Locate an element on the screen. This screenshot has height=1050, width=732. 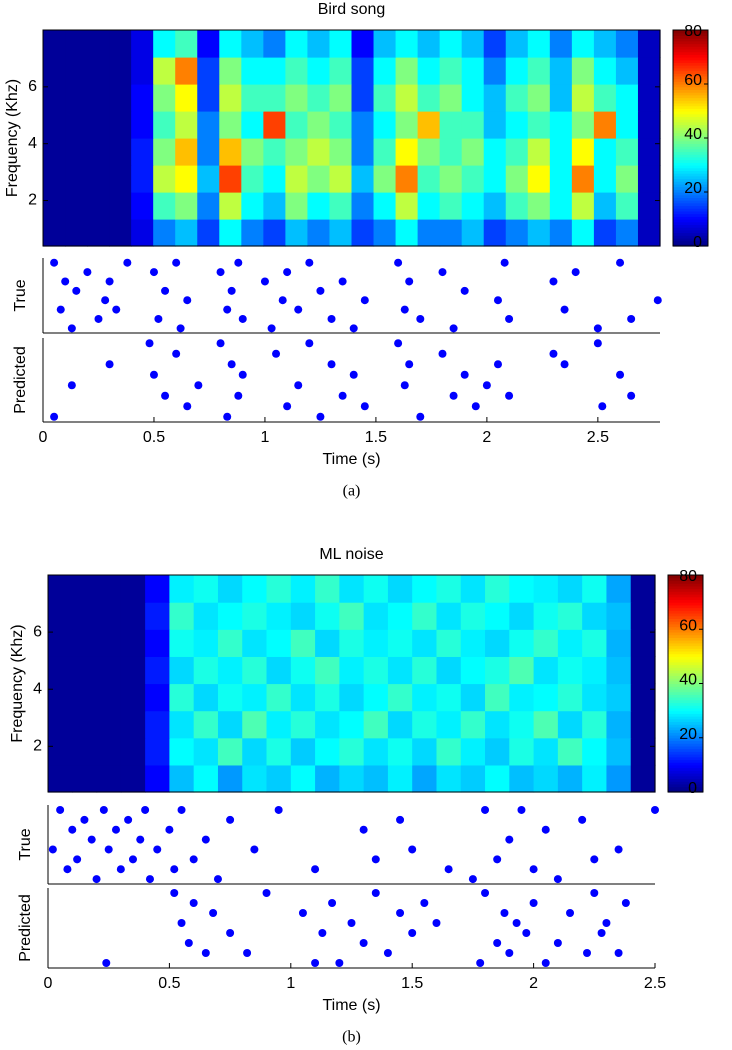
colorbar-tick-label: 0 is located at coordinates (697, 242).